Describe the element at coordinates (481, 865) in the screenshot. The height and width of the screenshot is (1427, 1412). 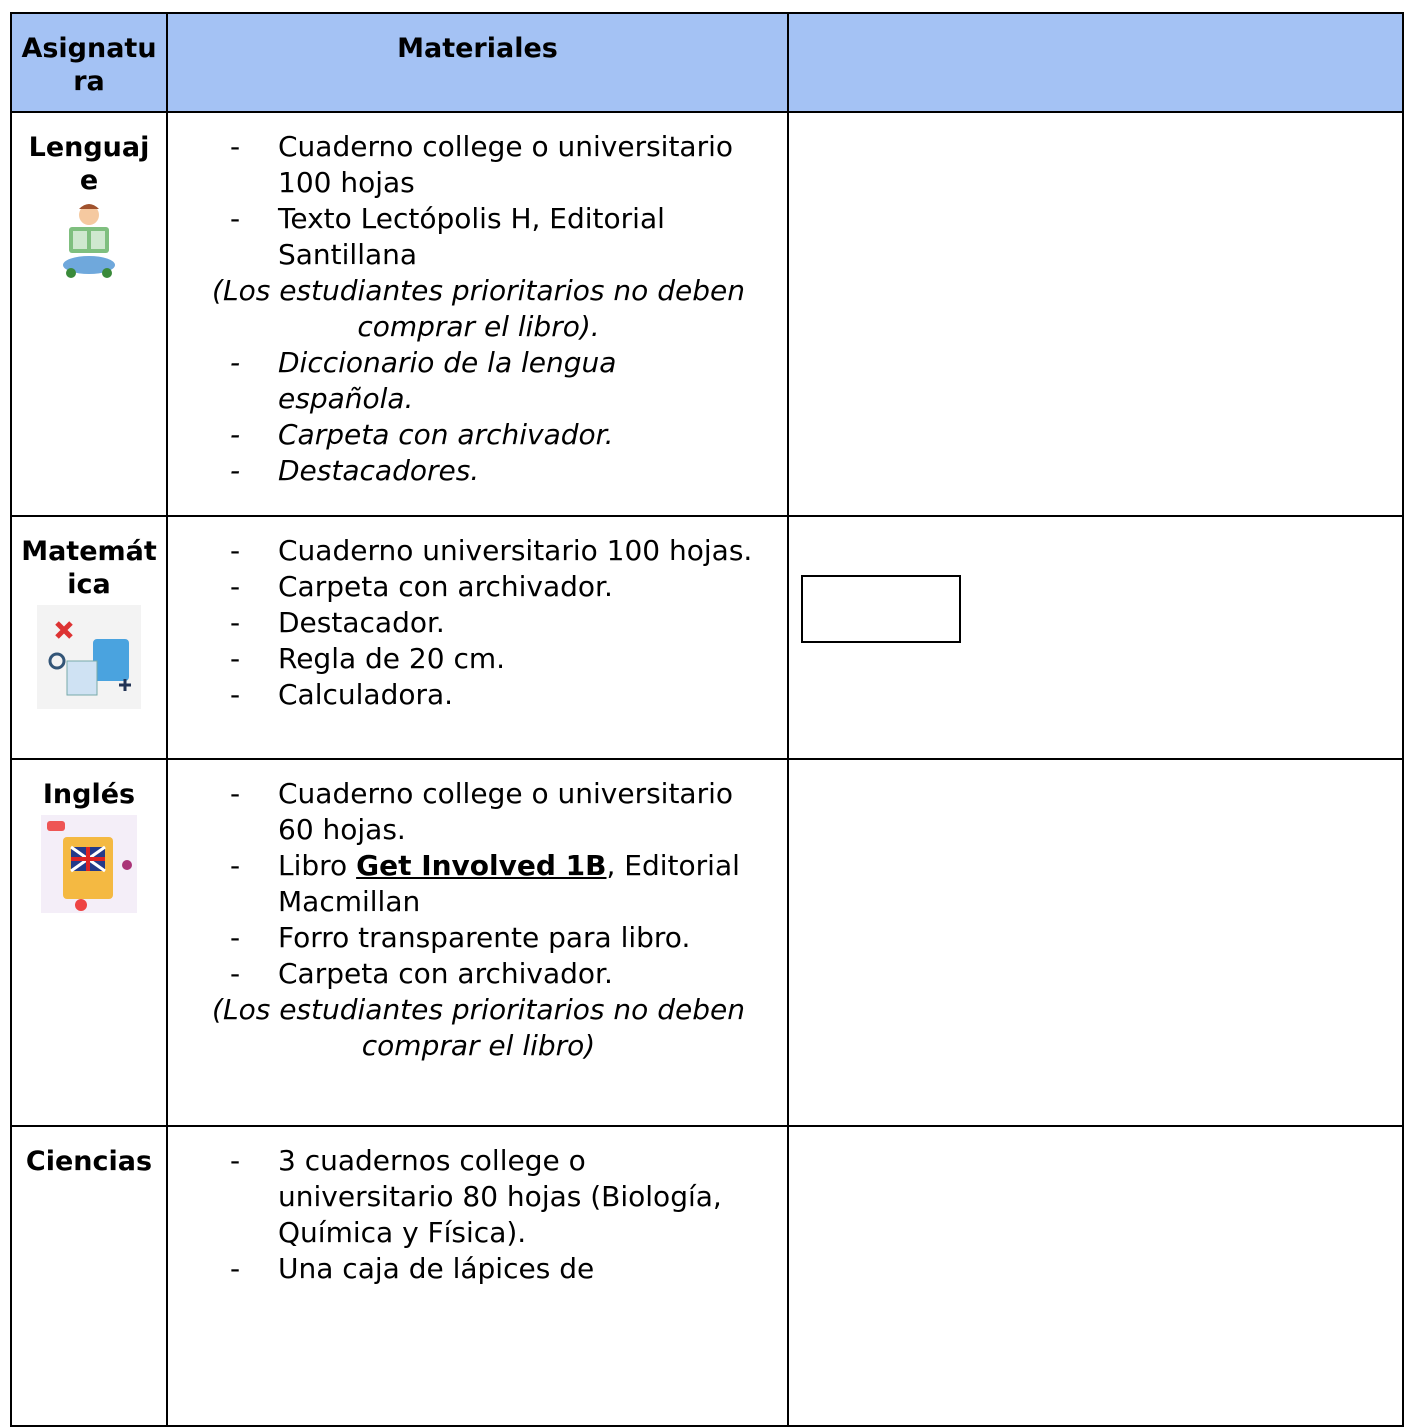
I see `book-link: Get Involved 1B` at that location.